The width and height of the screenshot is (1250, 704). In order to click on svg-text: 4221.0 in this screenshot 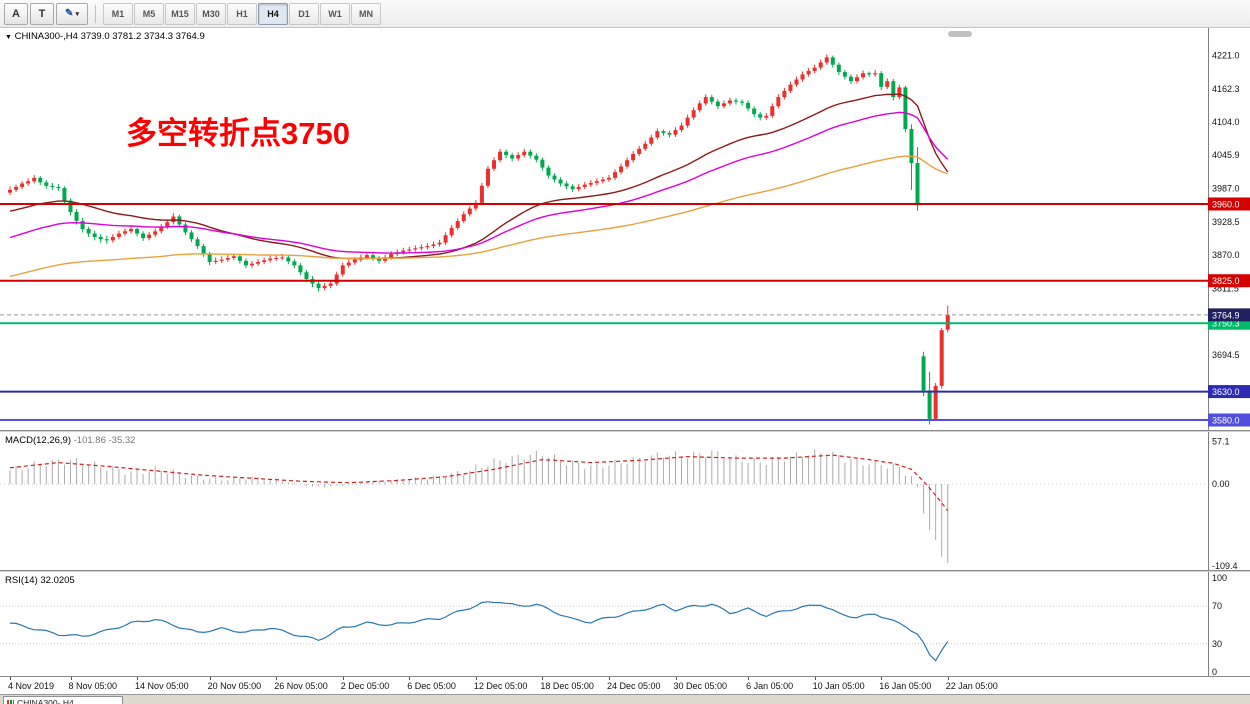, I will do `click(1226, 56)`.